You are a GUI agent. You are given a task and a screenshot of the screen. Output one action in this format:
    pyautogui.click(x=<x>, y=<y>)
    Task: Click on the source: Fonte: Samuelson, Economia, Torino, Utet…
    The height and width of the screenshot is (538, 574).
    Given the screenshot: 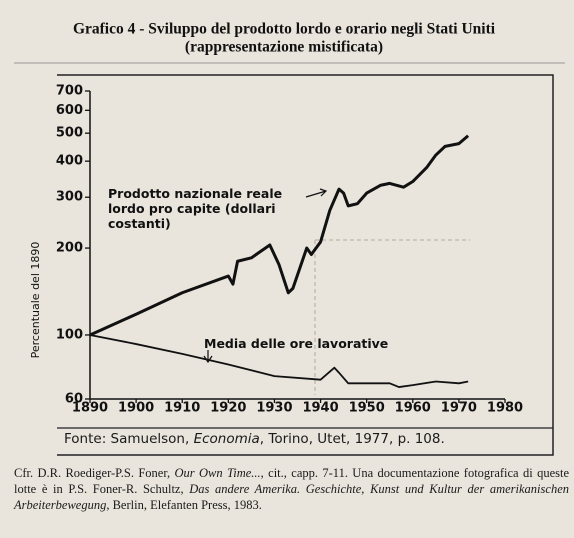 What is the action you would take?
    pyautogui.click(x=254, y=439)
    